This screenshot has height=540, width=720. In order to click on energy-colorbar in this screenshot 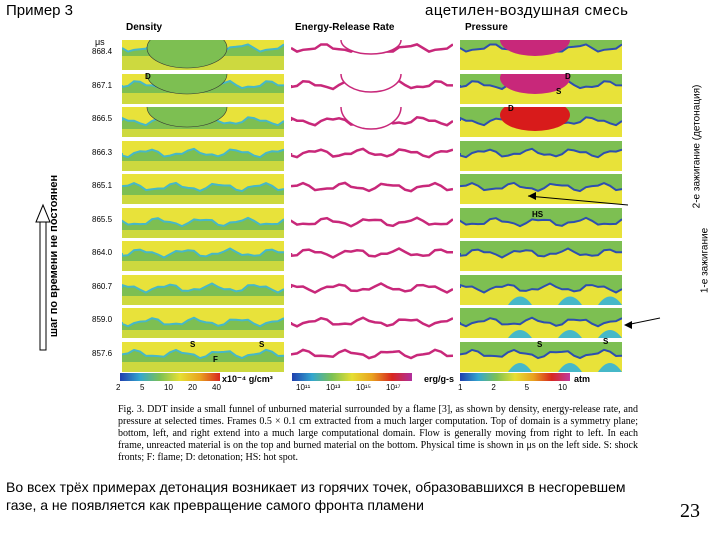, I will do `click(352, 377)`.